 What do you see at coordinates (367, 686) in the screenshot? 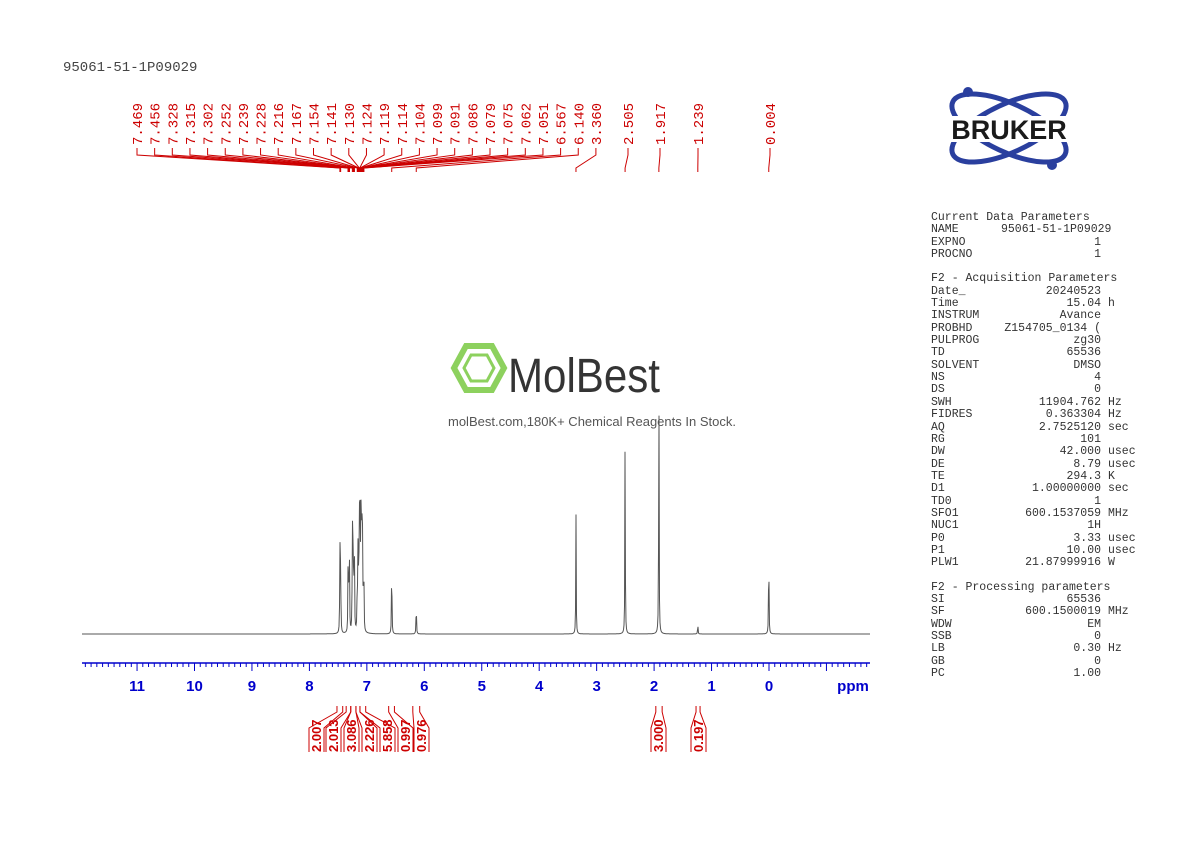
I see `x-tick-label: 7` at bounding box center [367, 686].